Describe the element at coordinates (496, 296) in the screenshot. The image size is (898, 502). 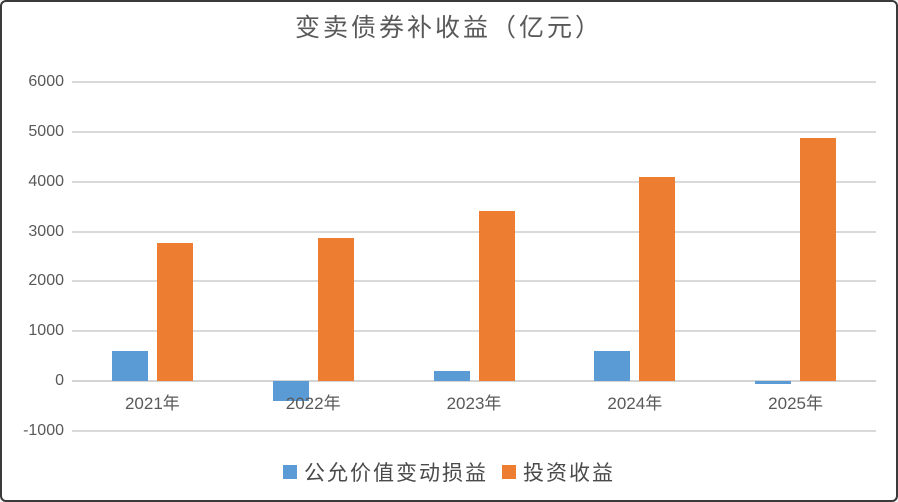
I see `bar-series-1-2023年` at that location.